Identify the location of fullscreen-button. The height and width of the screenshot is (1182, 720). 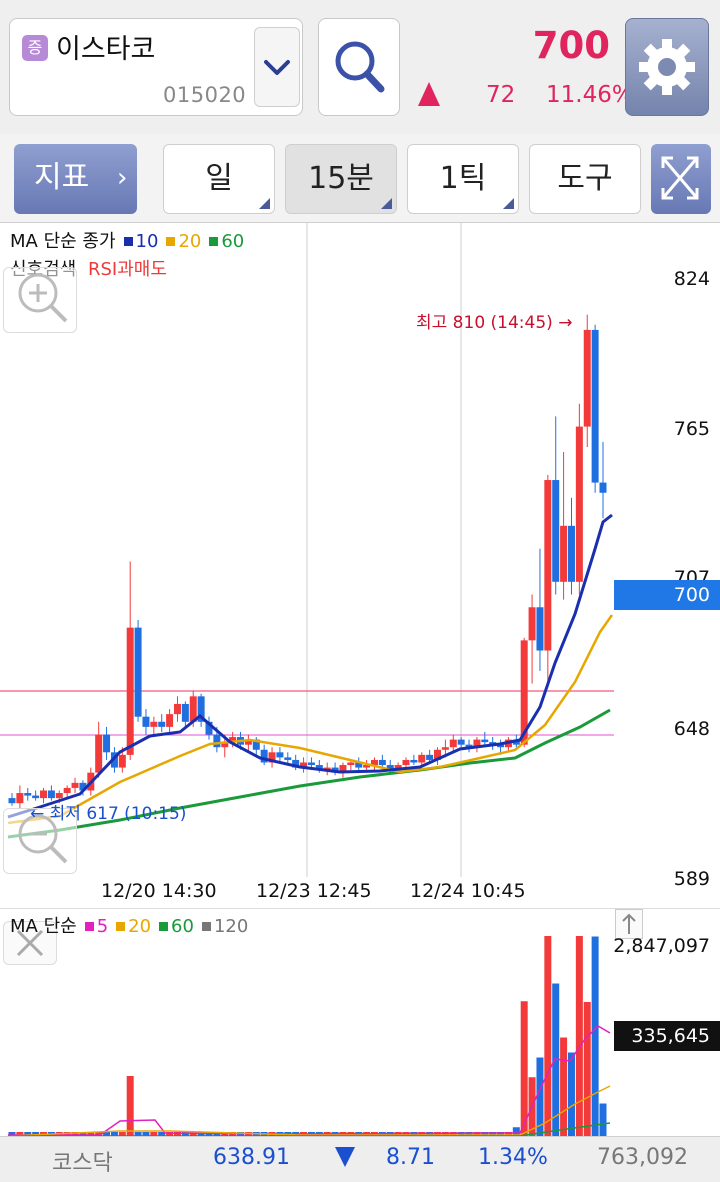
(681, 179).